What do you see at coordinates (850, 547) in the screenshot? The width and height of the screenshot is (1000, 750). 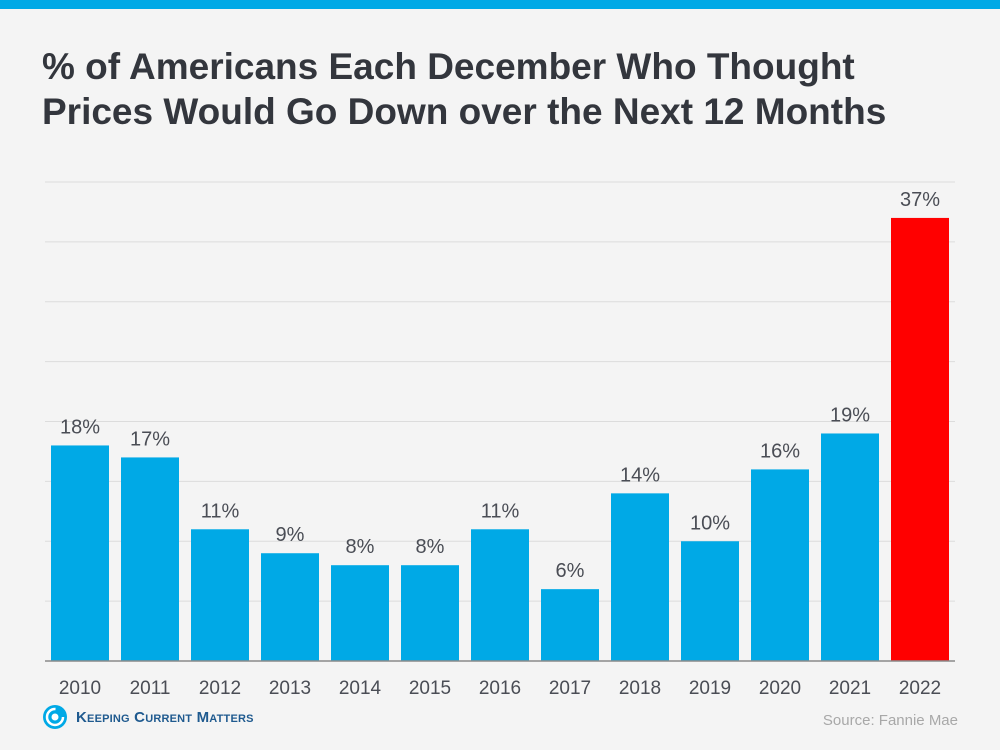 I see `bar-2021` at bounding box center [850, 547].